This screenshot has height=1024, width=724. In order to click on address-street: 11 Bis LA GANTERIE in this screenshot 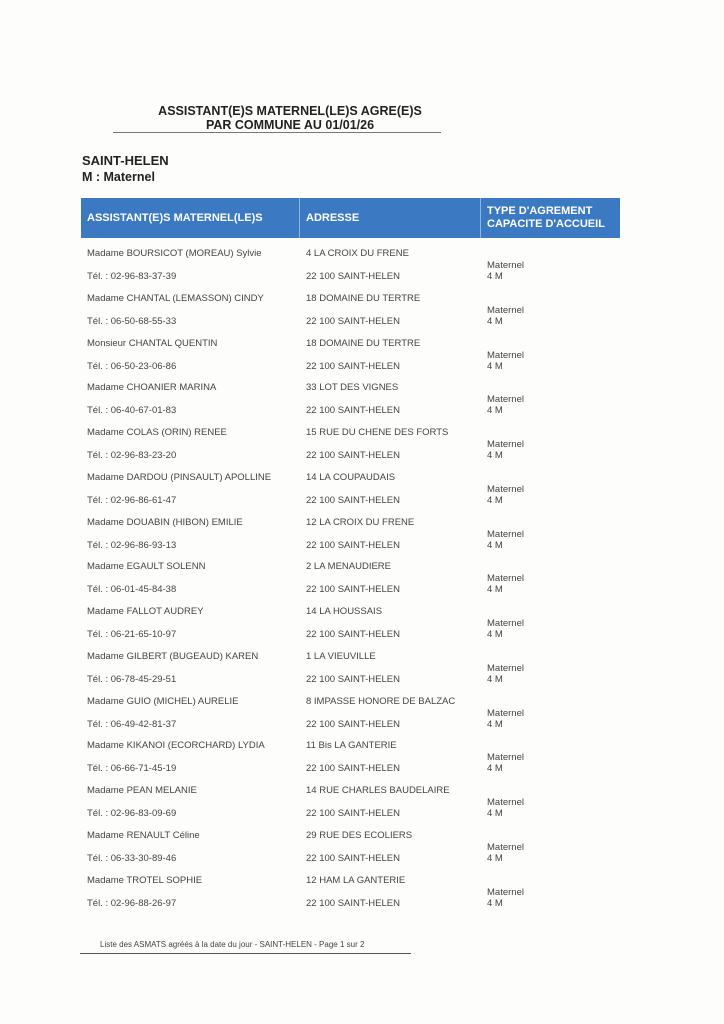, I will do `click(351, 746)`.